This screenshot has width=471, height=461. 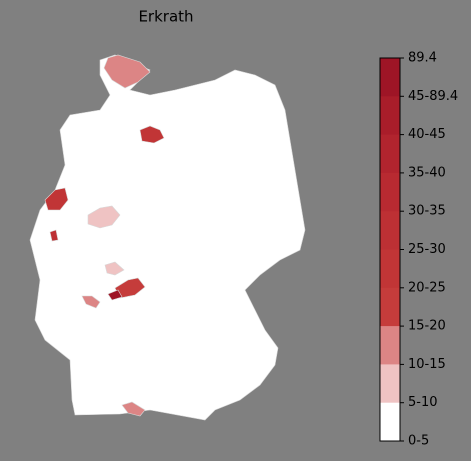 What do you see at coordinates (422, 58) in the screenshot?
I see `colorbar-label: 89.4` at bounding box center [422, 58].